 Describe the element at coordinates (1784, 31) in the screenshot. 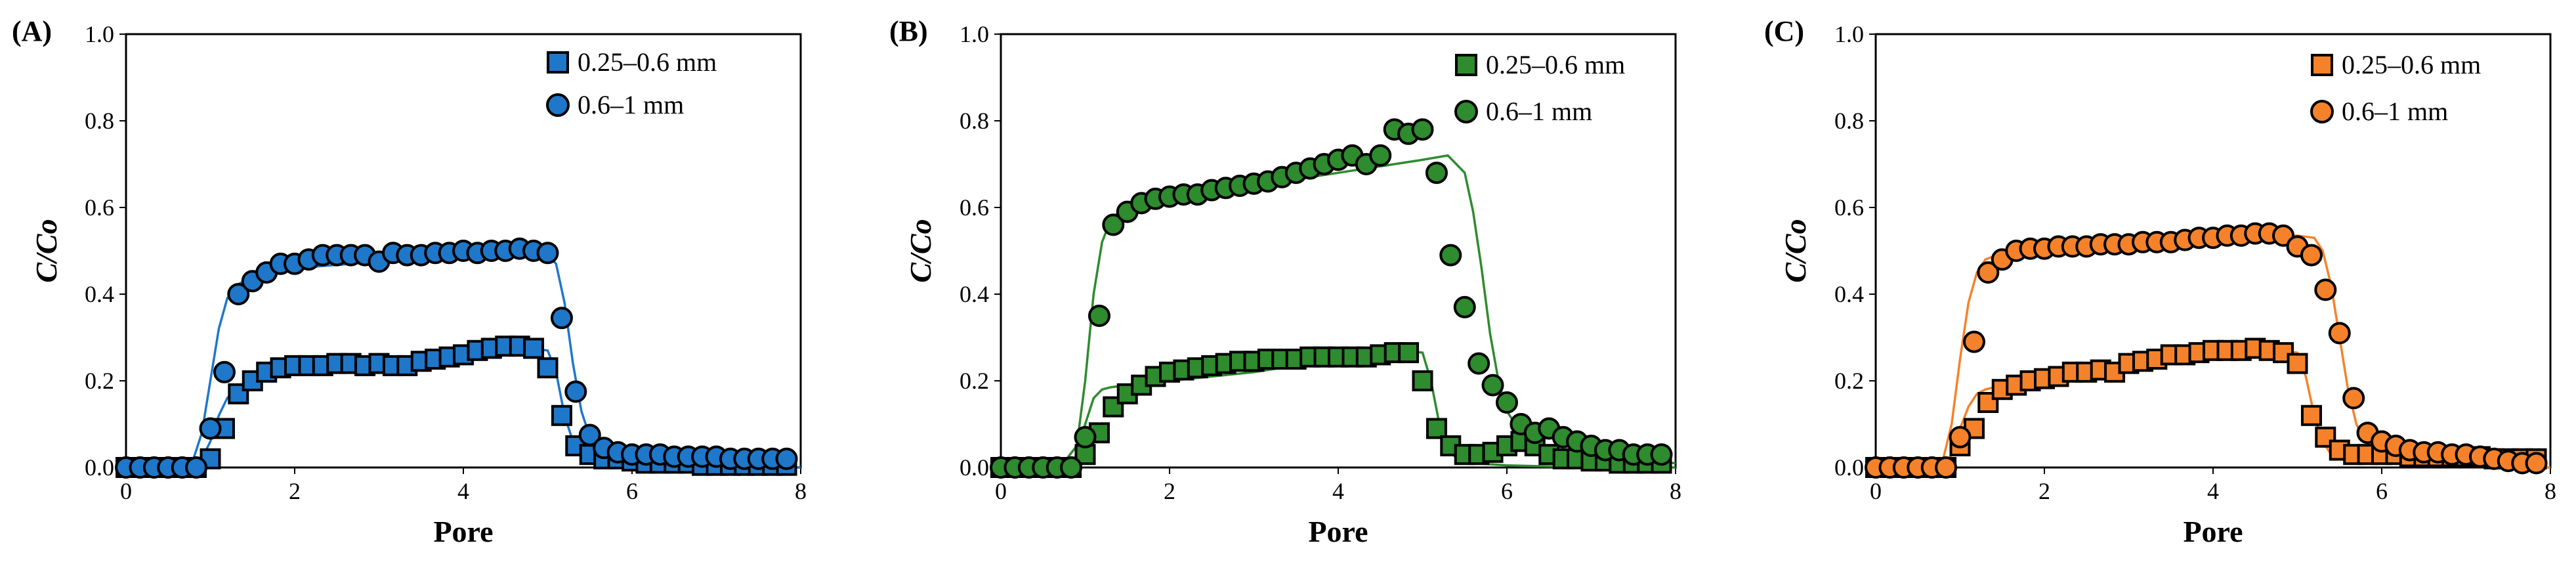

I see `panel-label: (C)` at that location.